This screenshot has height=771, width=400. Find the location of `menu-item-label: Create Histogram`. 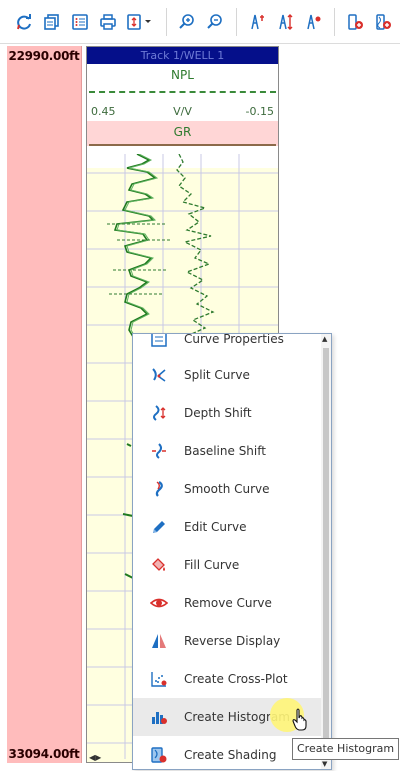

menu-item-label: Create Histogram is located at coordinates (237, 717).